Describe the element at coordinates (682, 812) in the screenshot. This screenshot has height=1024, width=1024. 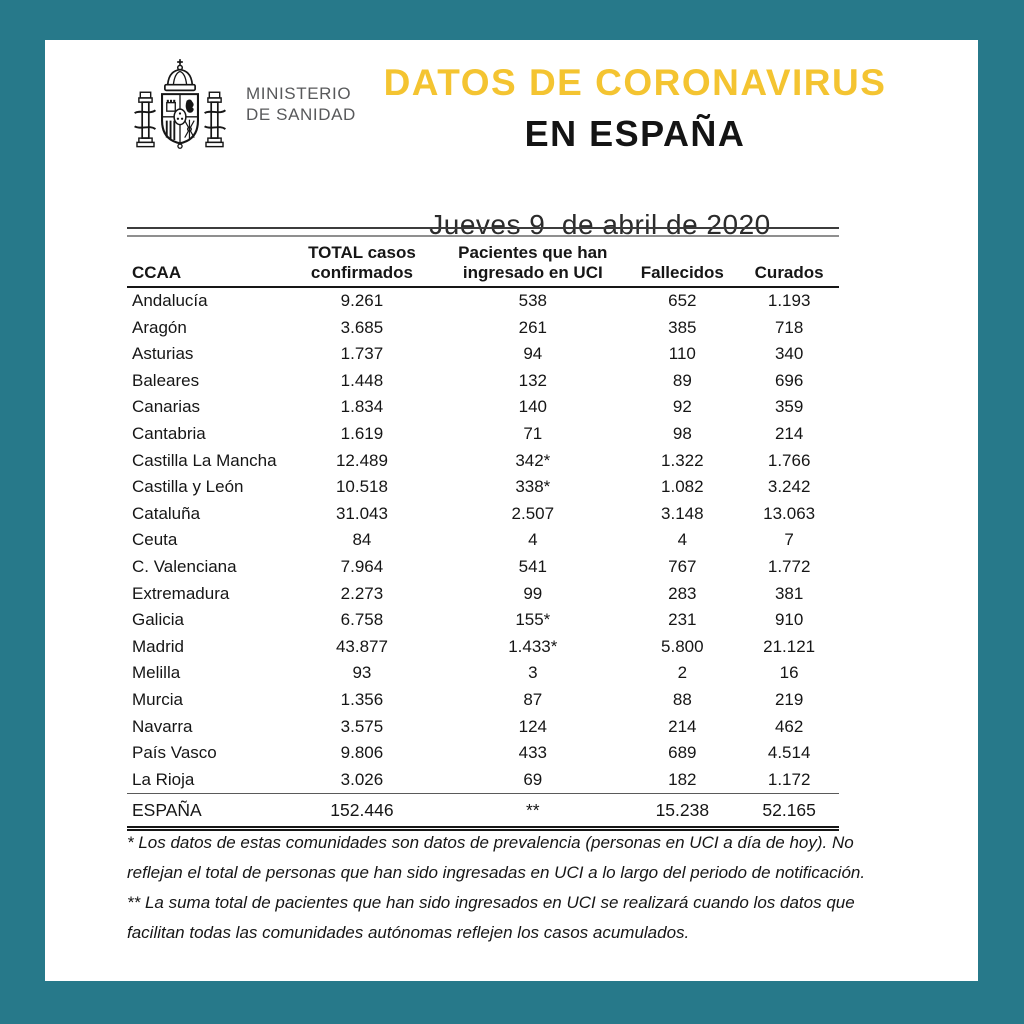
I see `total-deaths-cell: 15.238` at that location.